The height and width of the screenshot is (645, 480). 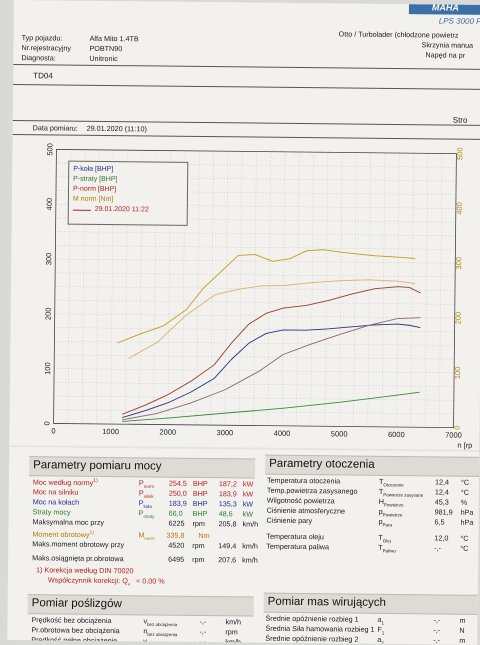 What do you see at coordinates (383, 633) in the screenshot?
I see `row-symbol-sub: 1` at bounding box center [383, 633].